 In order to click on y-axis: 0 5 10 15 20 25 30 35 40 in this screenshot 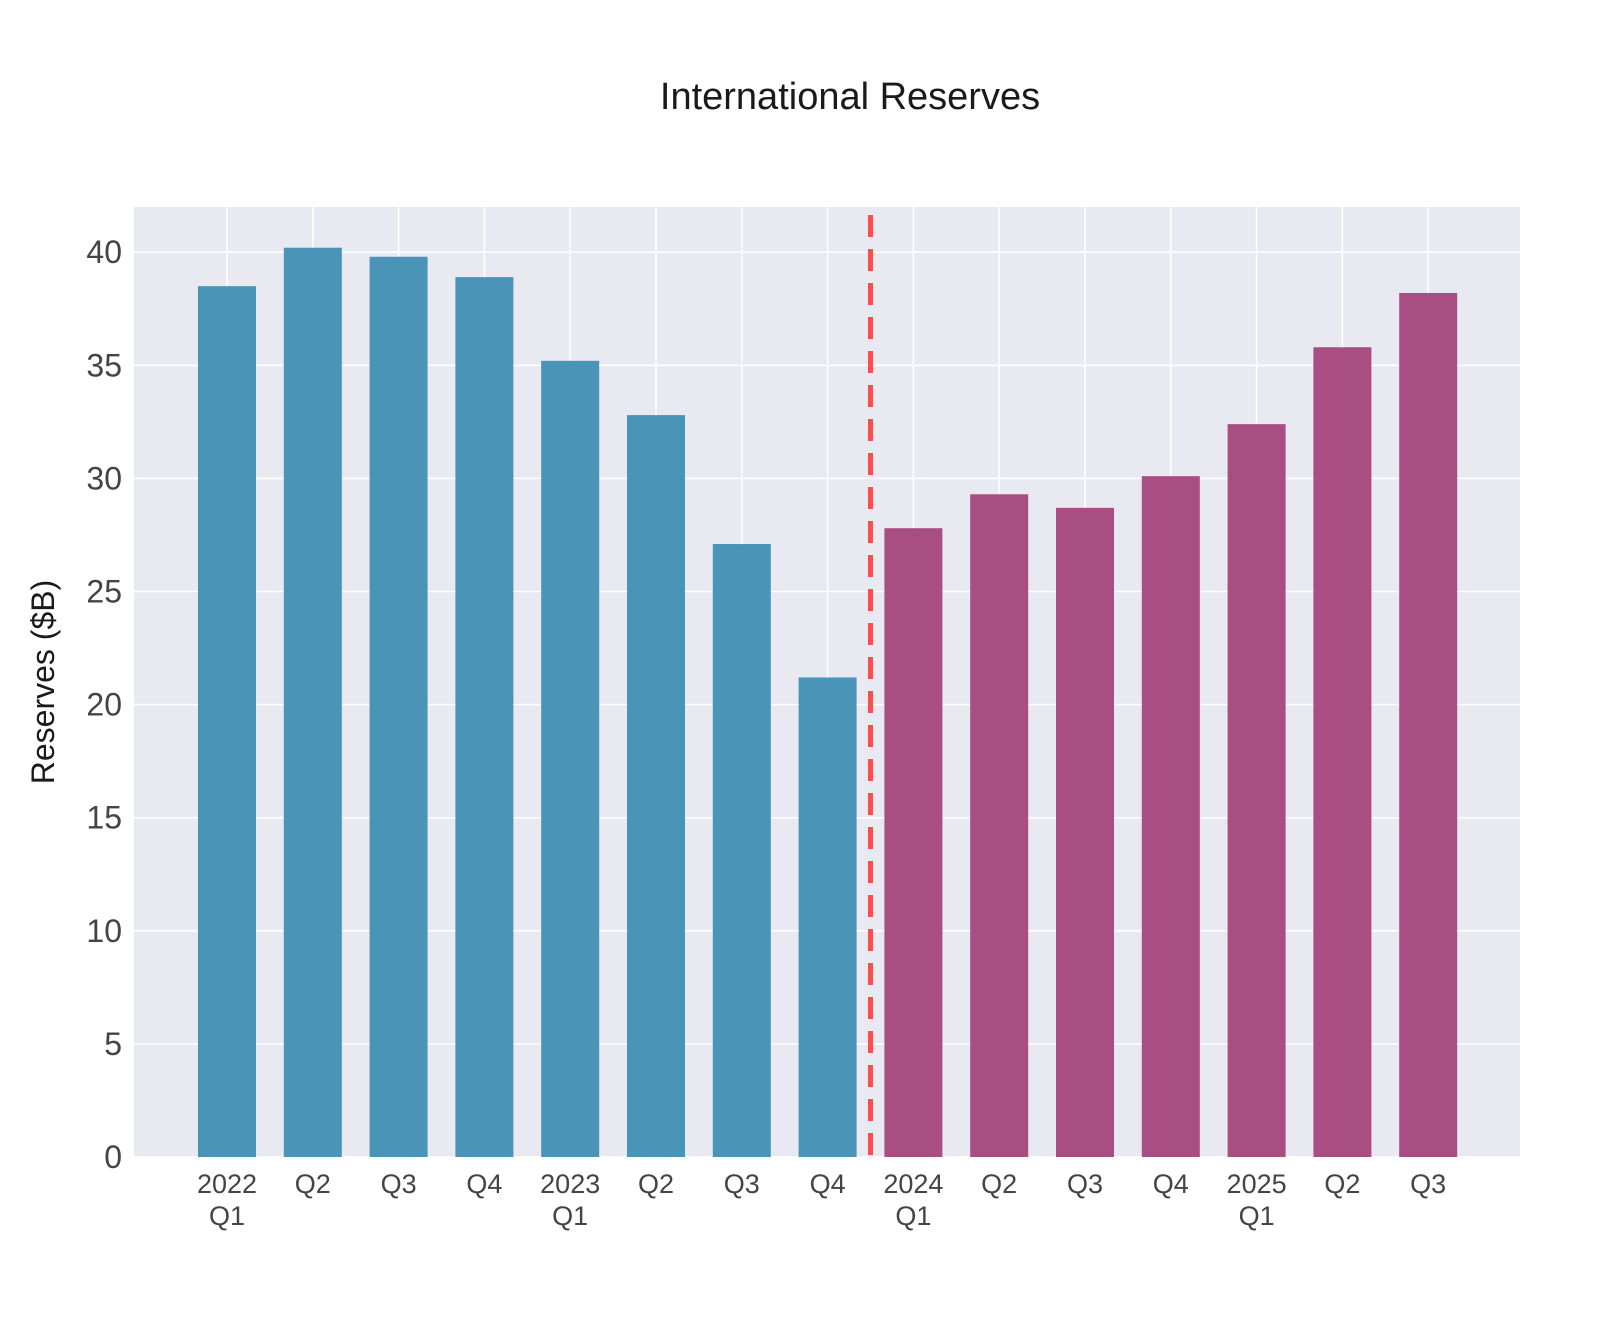, I will do `click(104, 704)`.